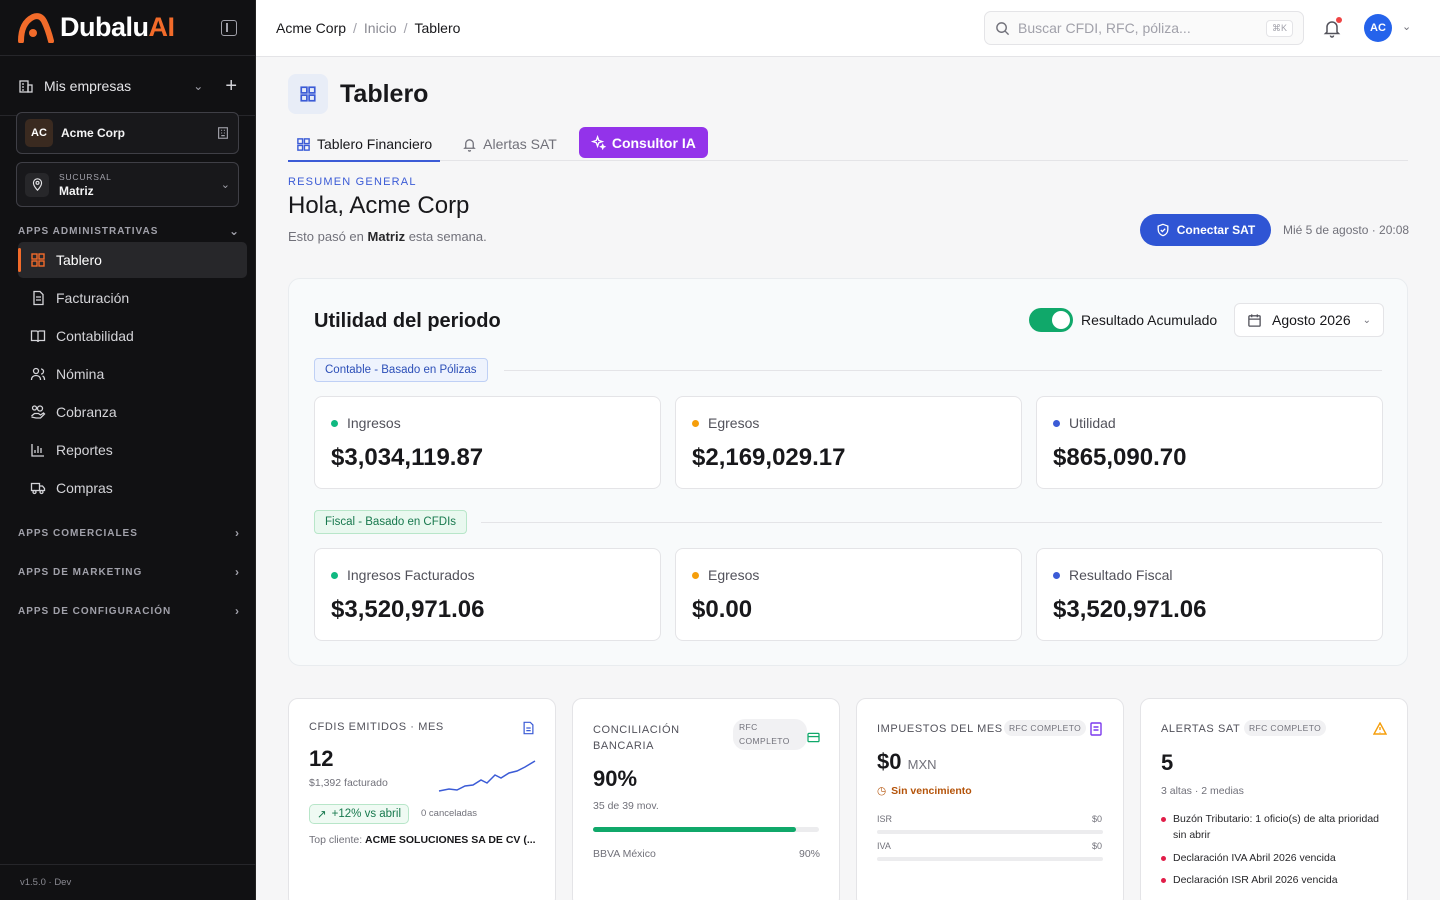  What do you see at coordinates (653, 142) in the screenshot?
I see `tab-label: Consultor IA` at bounding box center [653, 142].